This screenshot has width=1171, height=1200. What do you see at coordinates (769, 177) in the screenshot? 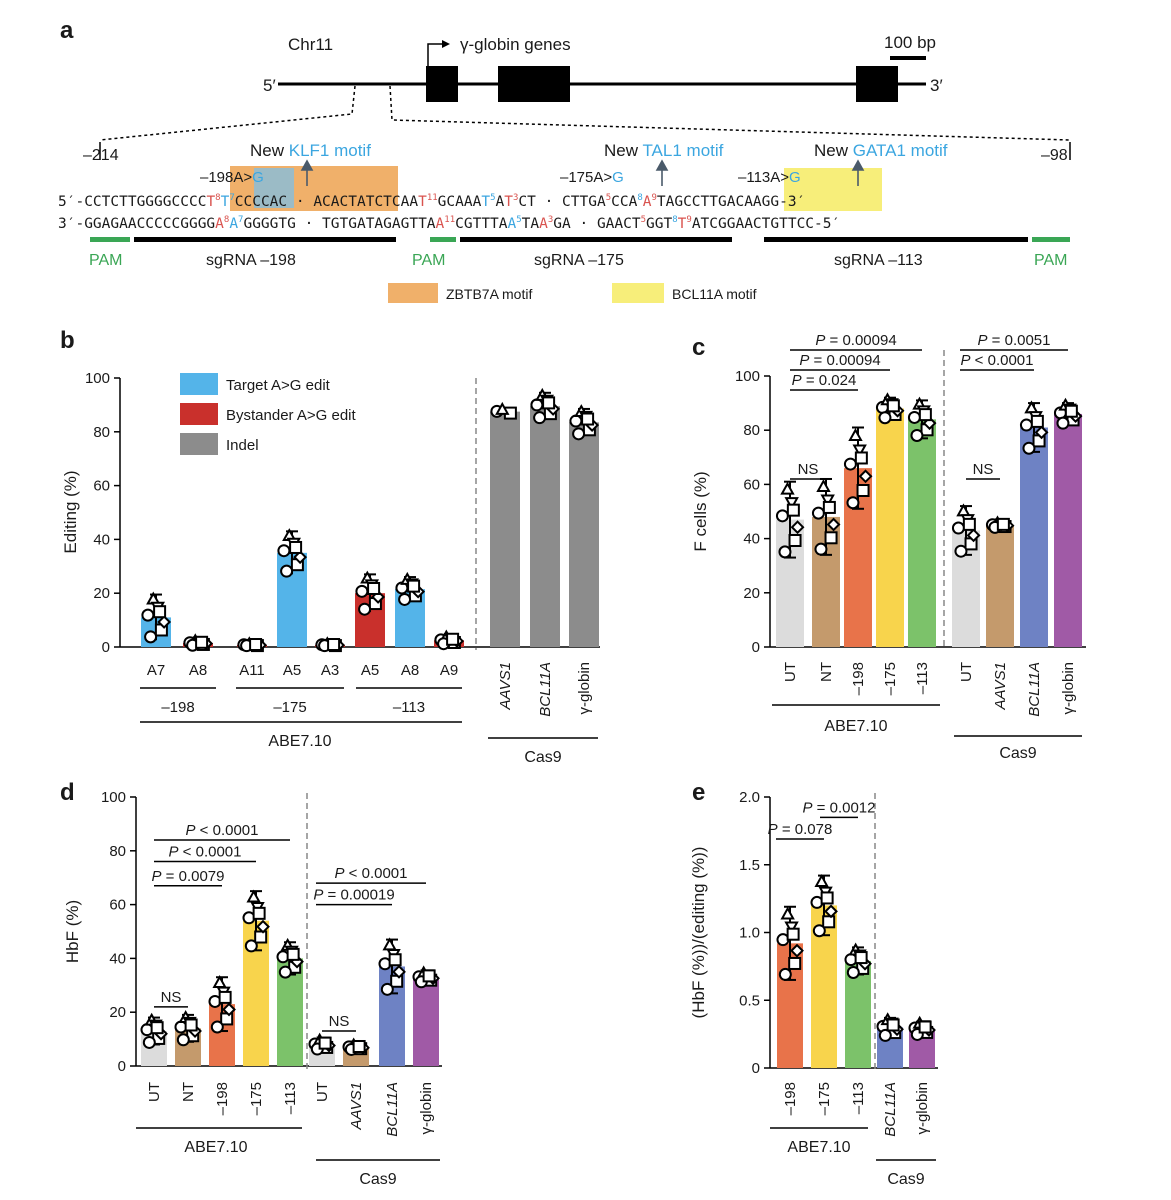
I see `mut3-label: –113A>G` at bounding box center [769, 177].